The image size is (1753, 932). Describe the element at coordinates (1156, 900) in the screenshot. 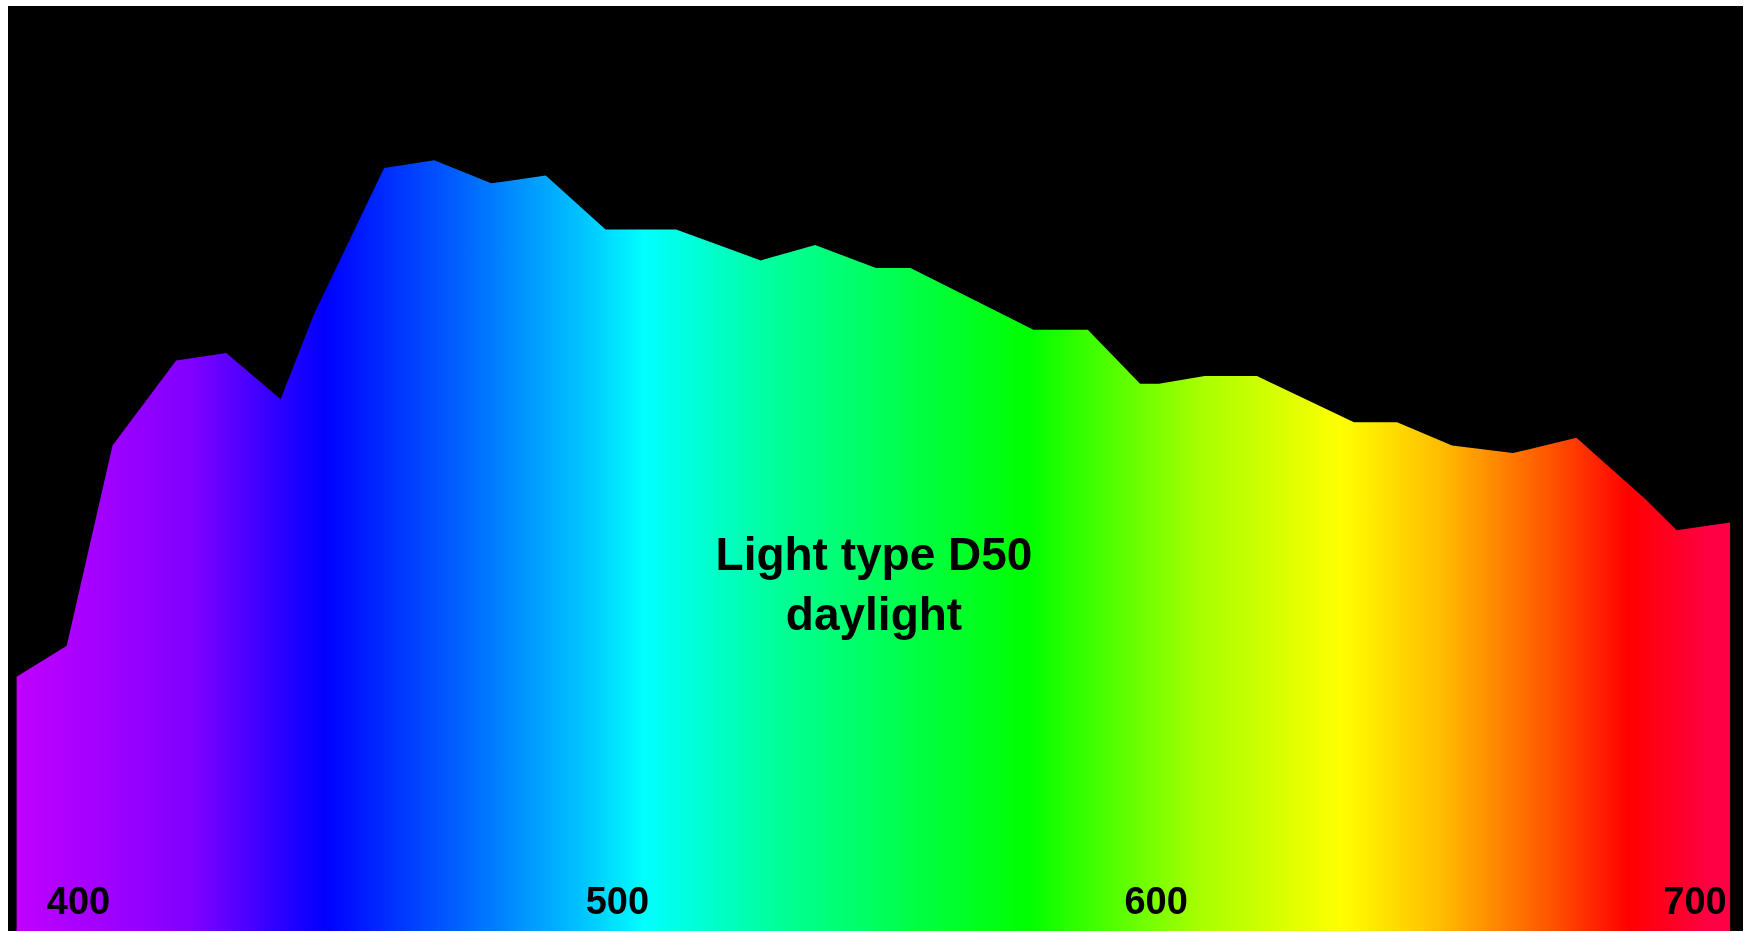

I see `x-tick-label: 600` at that location.